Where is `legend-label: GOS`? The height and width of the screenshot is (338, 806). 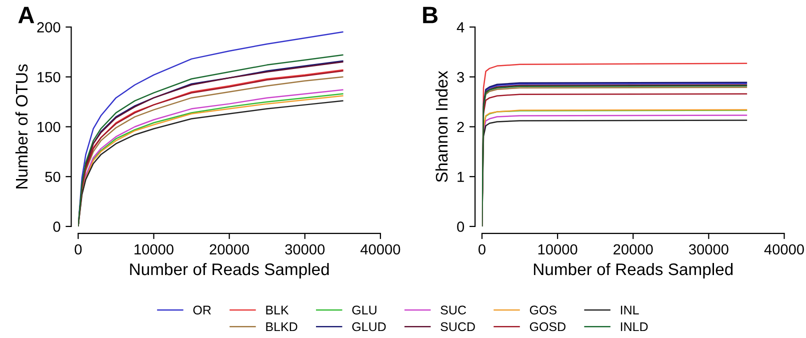 legend-label: GOS is located at coordinates (543, 310).